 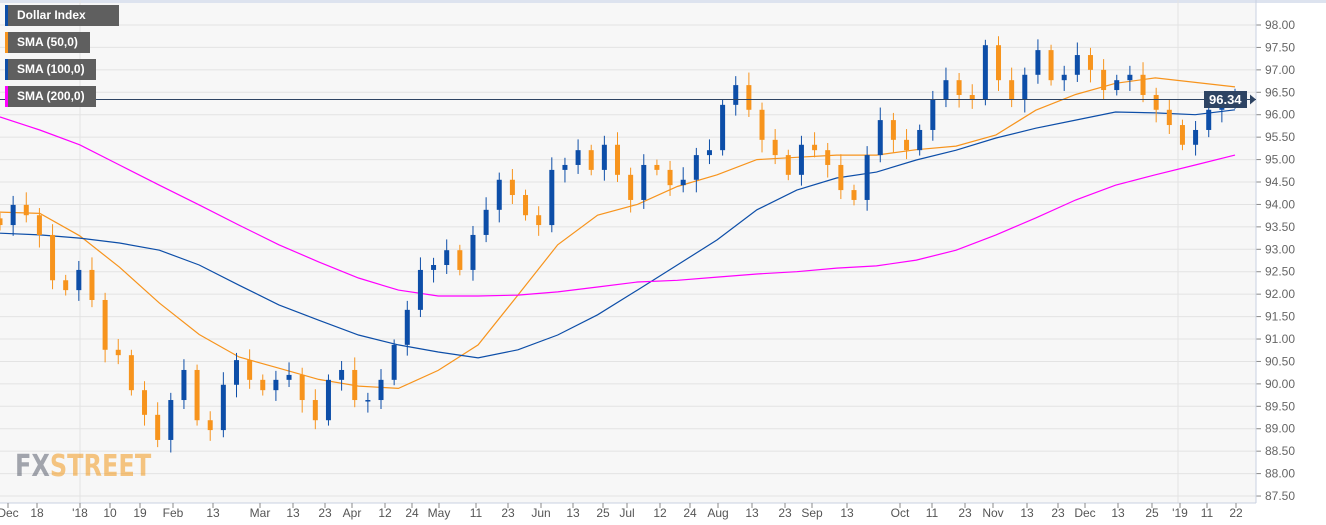 What do you see at coordinates (1280, 25) in the screenshot?
I see `y-tick-label: 98.00` at bounding box center [1280, 25].